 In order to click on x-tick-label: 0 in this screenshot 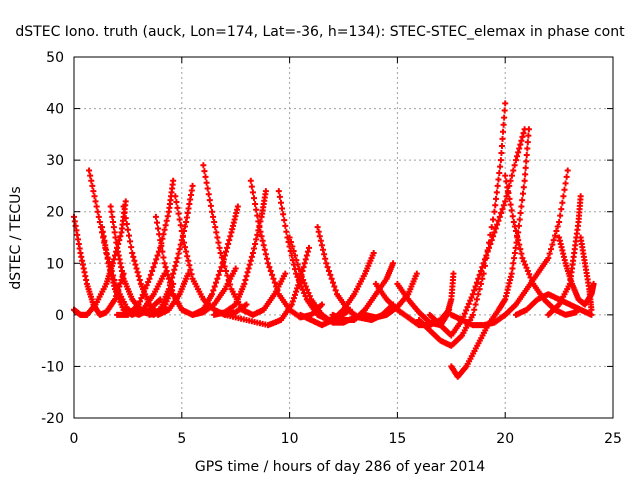, I will do `click(74, 439)`.